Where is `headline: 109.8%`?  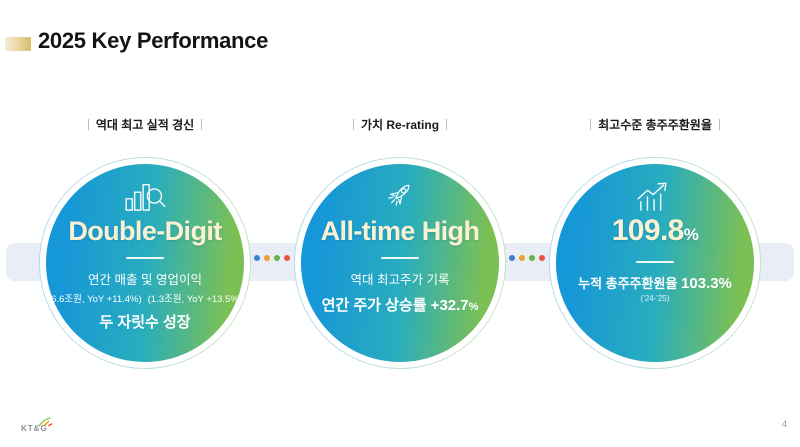 headline: 109.8% is located at coordinates (655, 233).